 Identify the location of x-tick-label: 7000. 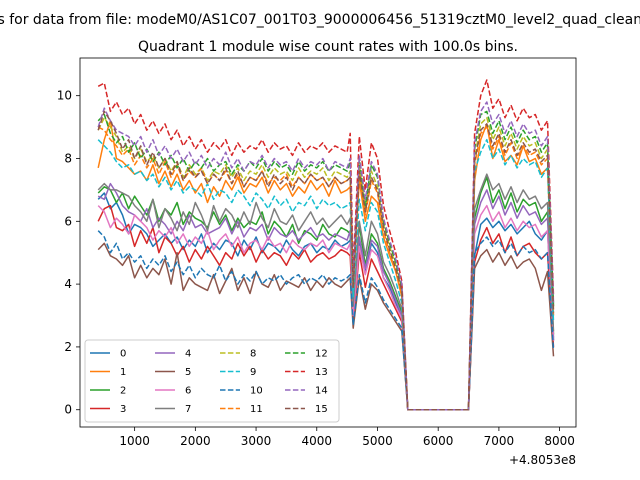
(499, 441).